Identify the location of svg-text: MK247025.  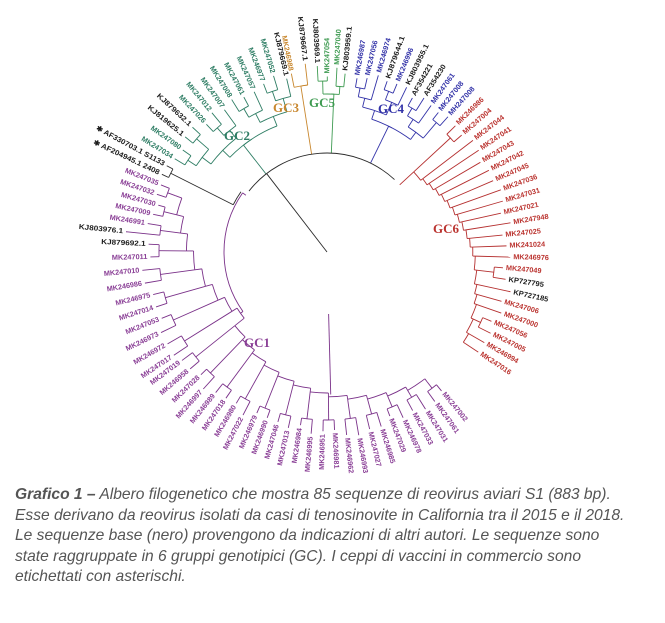
(523, 232).